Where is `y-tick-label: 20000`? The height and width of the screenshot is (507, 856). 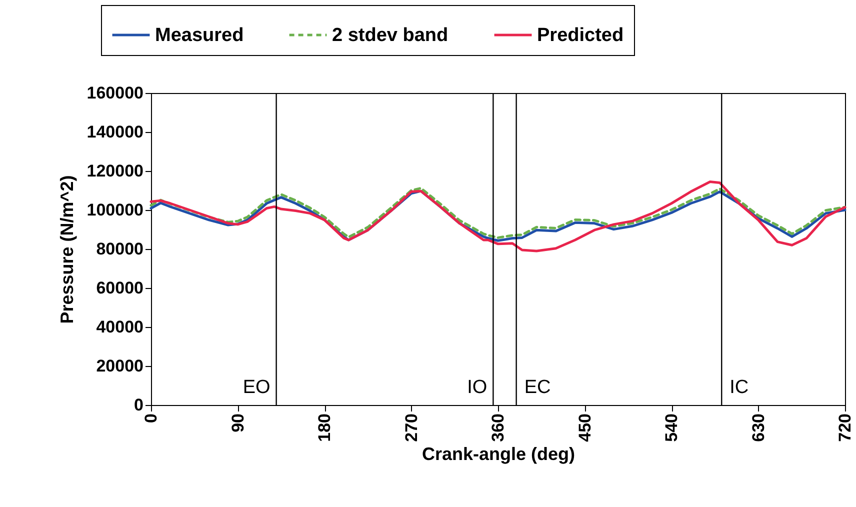 y-tick-label: 20000 is located at coordinates (120, 366).